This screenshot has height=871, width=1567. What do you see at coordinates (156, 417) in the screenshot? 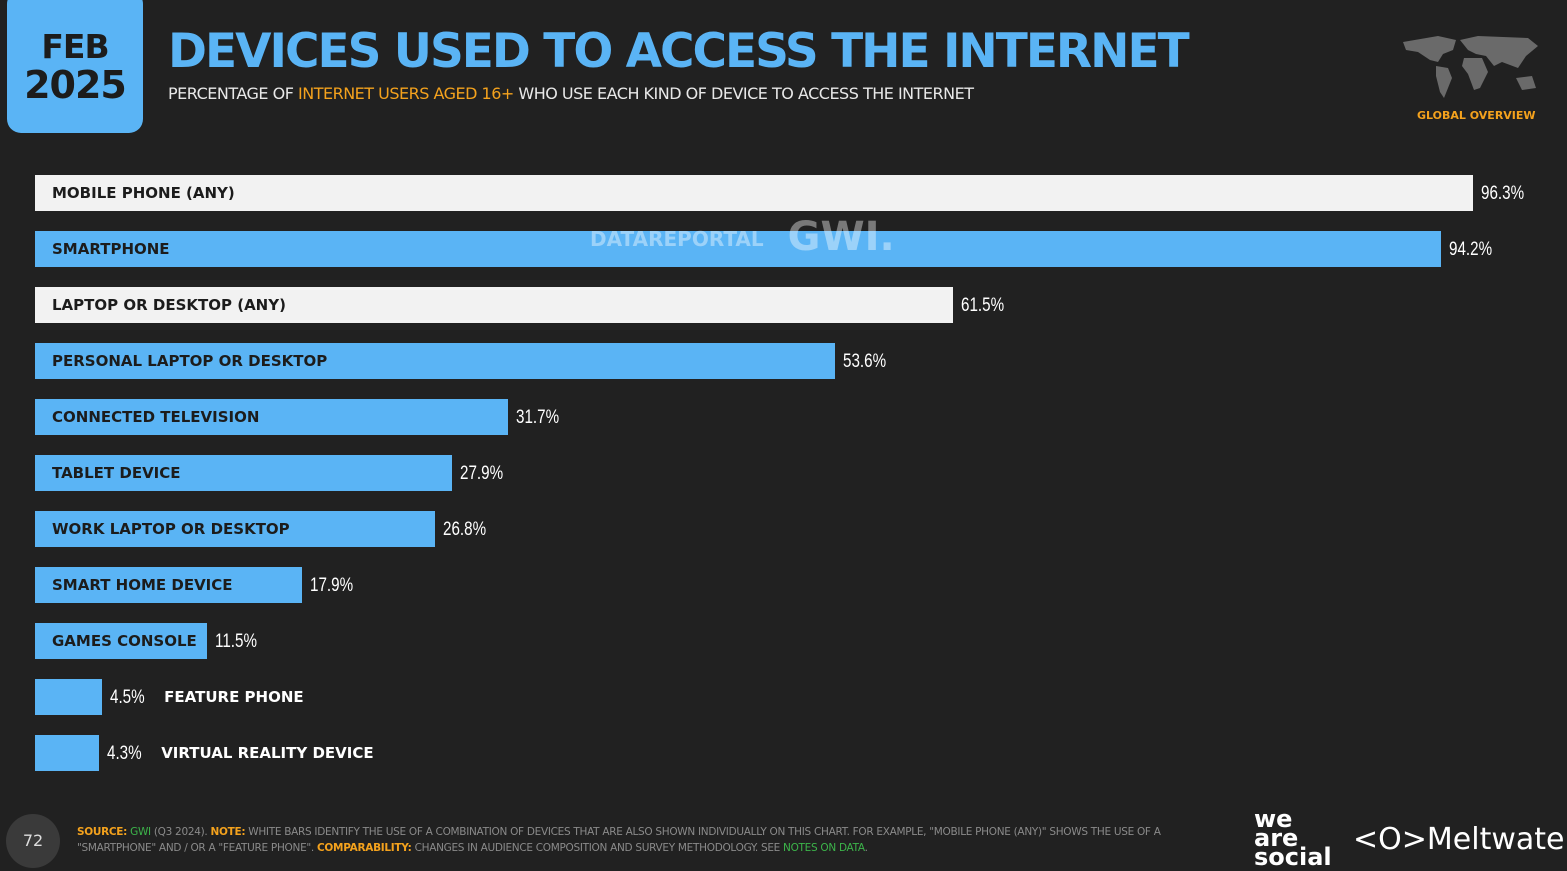
I see `category-label: CONNECTED TELEVISION` at bounding box center [156, 417].